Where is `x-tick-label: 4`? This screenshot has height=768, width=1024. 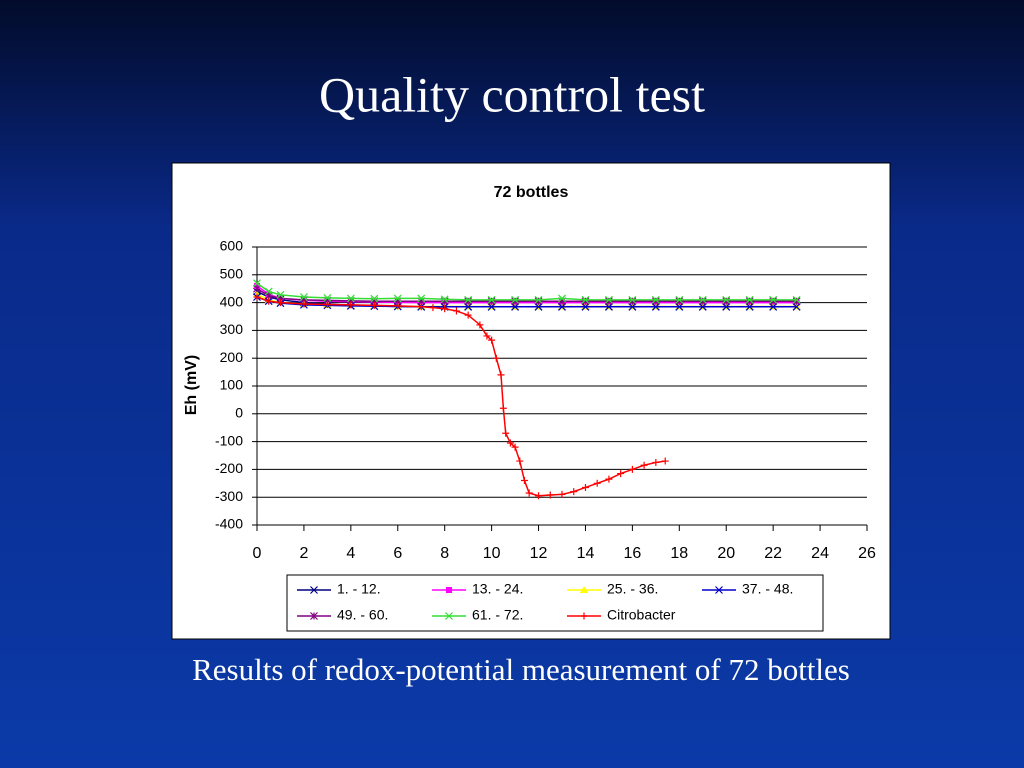 x-tick-label: 4 is located at coordinates (350, 553).